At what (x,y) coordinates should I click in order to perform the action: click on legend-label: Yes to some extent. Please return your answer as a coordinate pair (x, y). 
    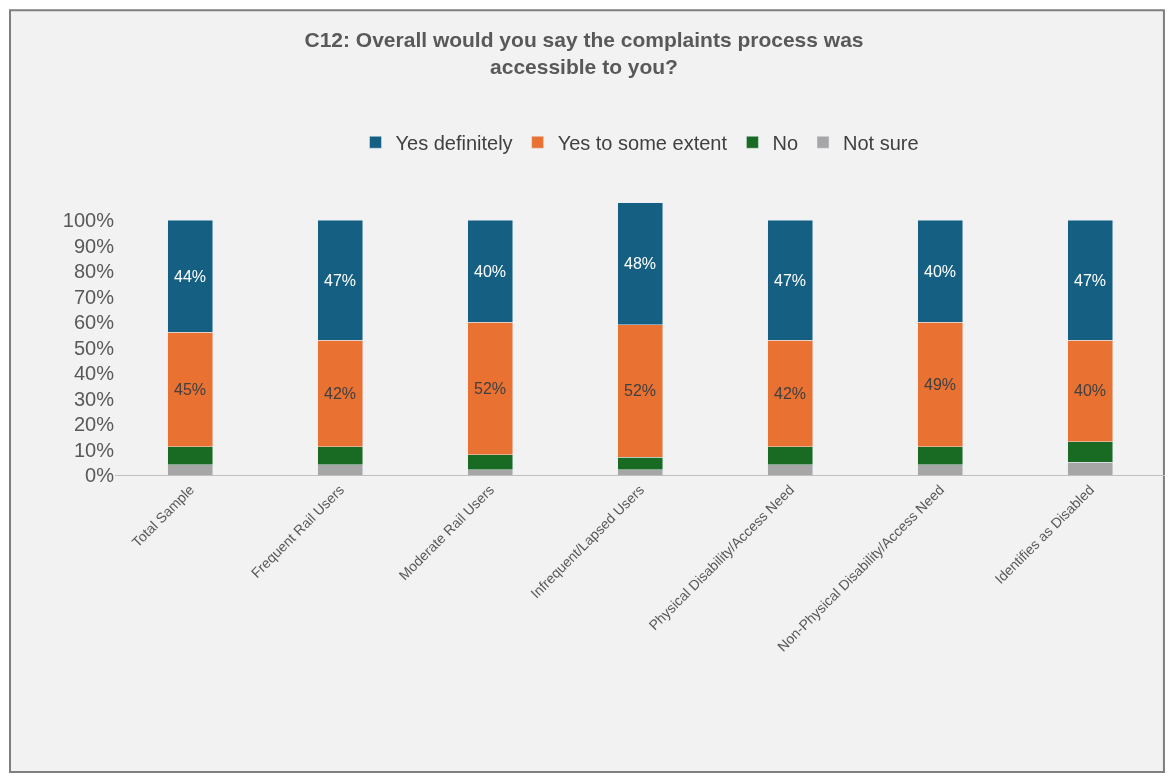
    Looking at the image, I should click on (642, 143).